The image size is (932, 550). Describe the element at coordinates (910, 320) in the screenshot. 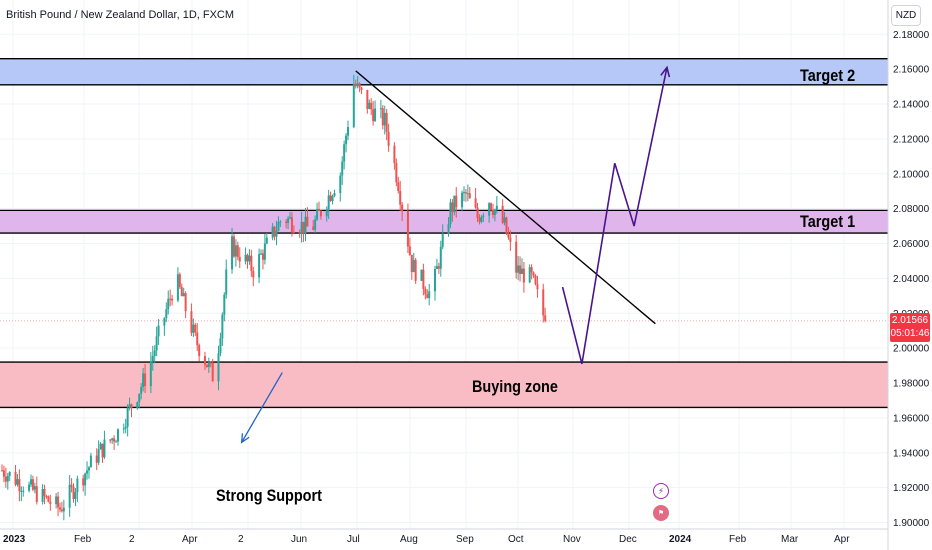

I see `last-price-value: 2.01566` at that location.